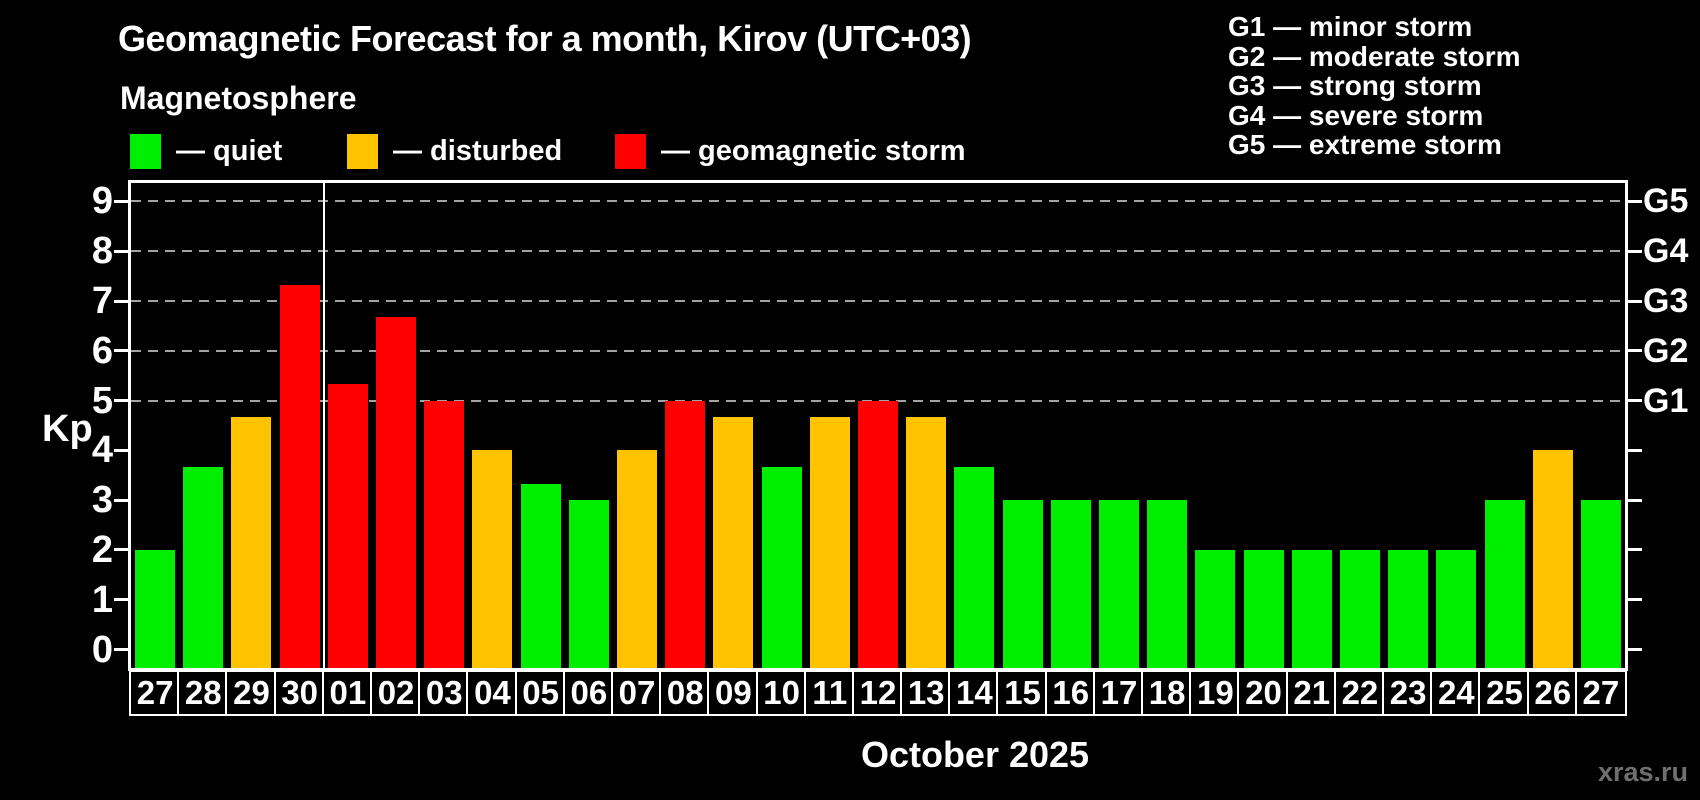 The image size is (1700, 800). Describe the element at coordinates (323, 425) in the screenshot. I see `month-separator-line` at that location.